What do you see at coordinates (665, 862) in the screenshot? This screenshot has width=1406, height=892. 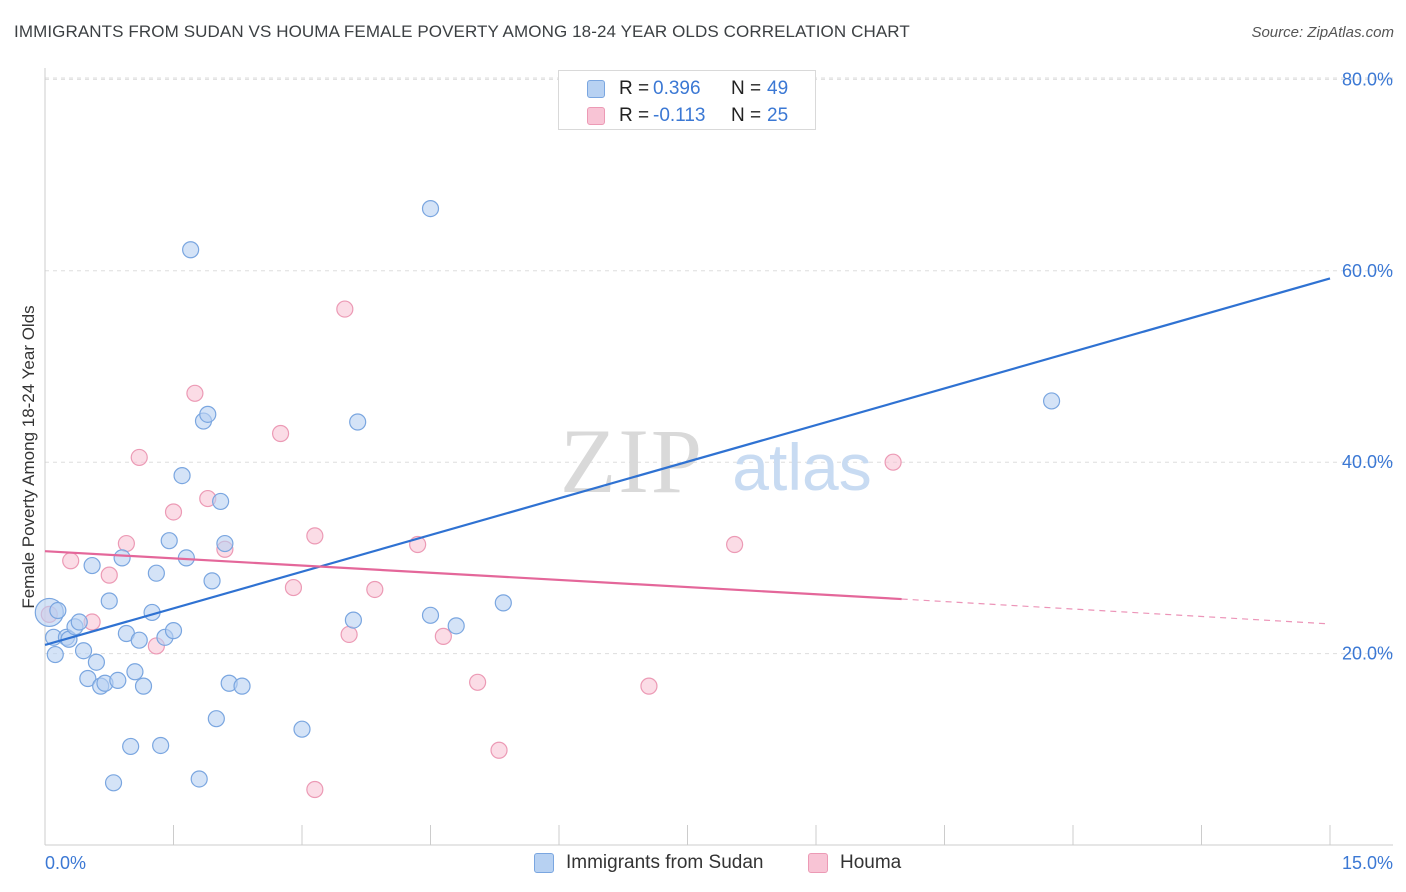 I see `sudan-legend-label: Immigrants from Sudan` at bounding box center [665, 862].